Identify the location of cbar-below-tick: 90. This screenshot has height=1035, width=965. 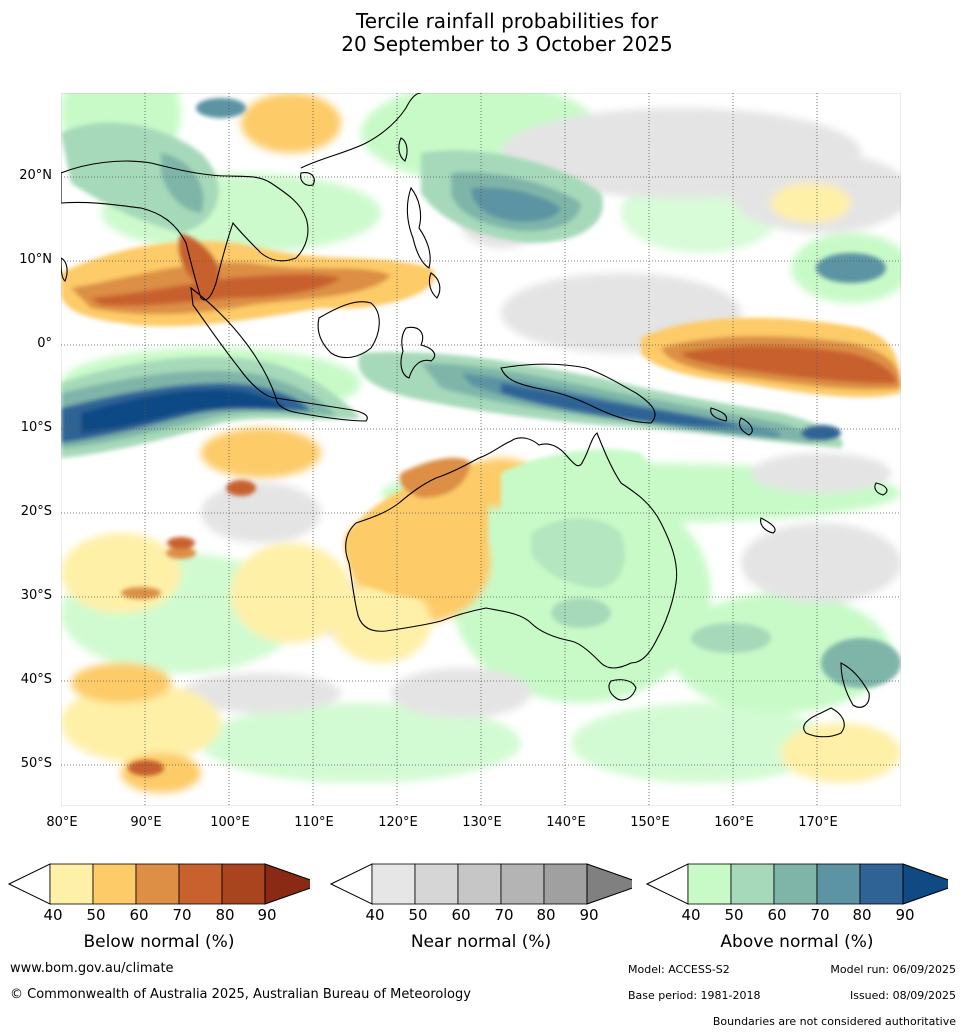
(267, 915).